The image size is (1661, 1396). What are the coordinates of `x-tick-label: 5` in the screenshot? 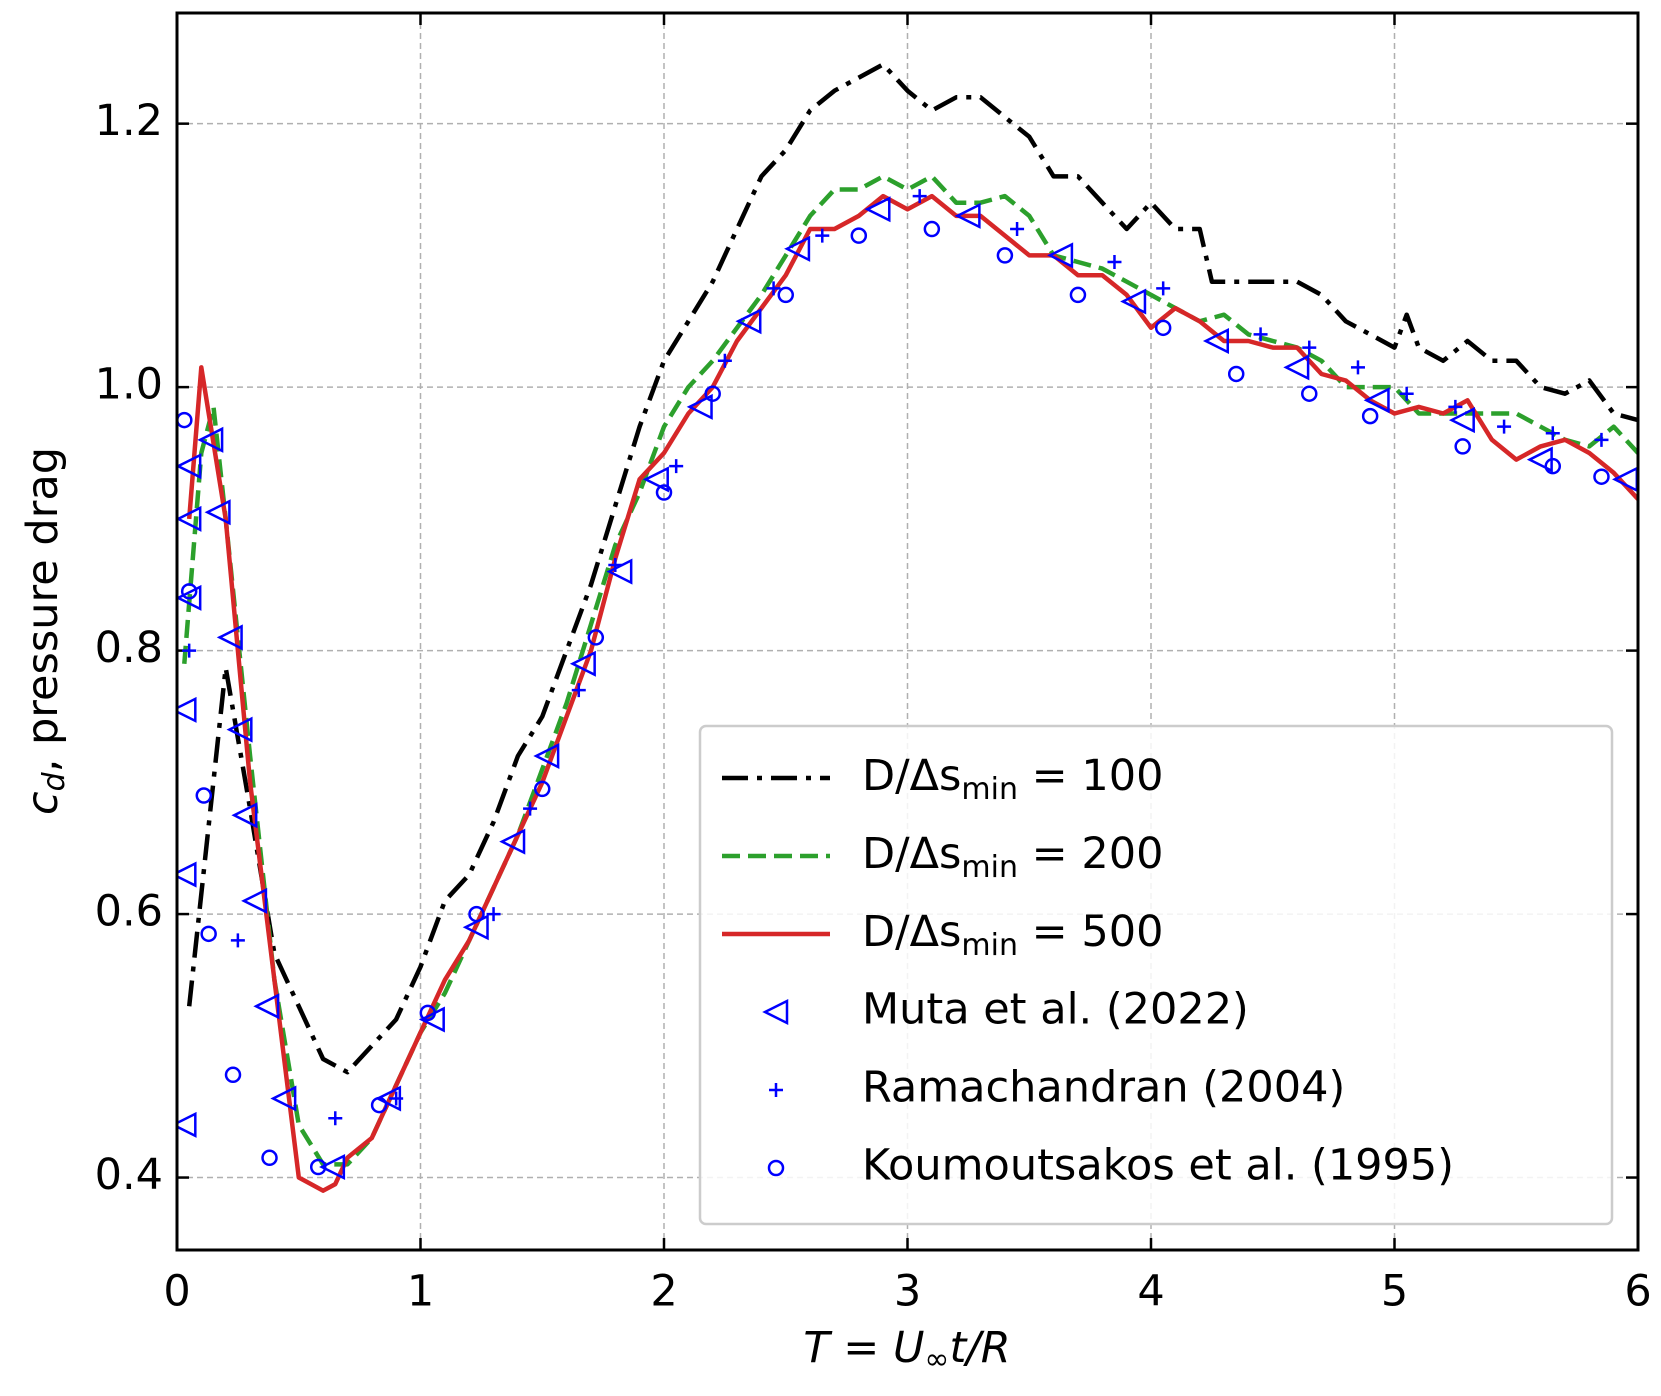 It's located at (1394, 1292).